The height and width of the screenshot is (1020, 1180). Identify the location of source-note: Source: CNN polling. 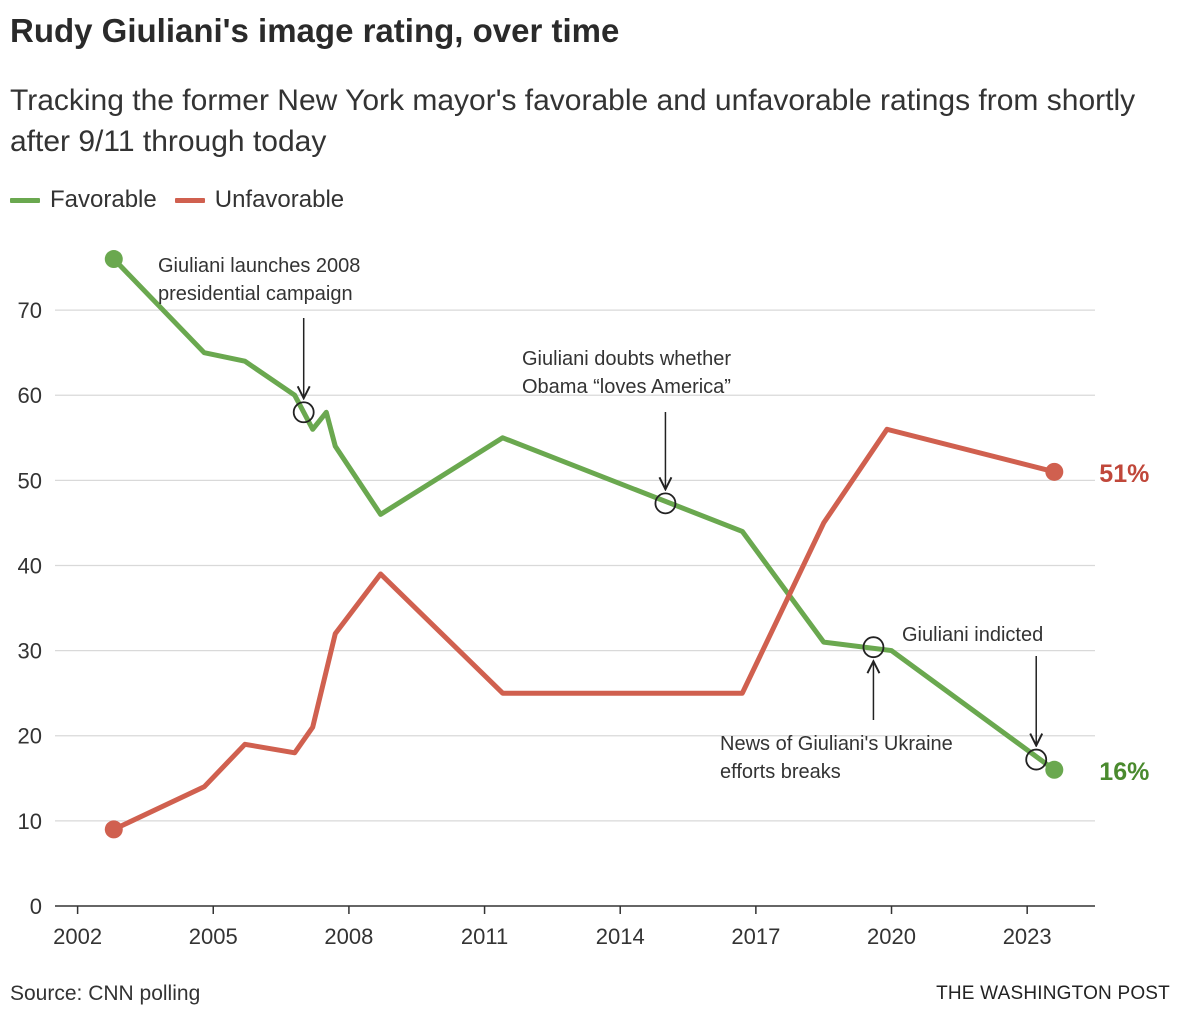
(105, 993).